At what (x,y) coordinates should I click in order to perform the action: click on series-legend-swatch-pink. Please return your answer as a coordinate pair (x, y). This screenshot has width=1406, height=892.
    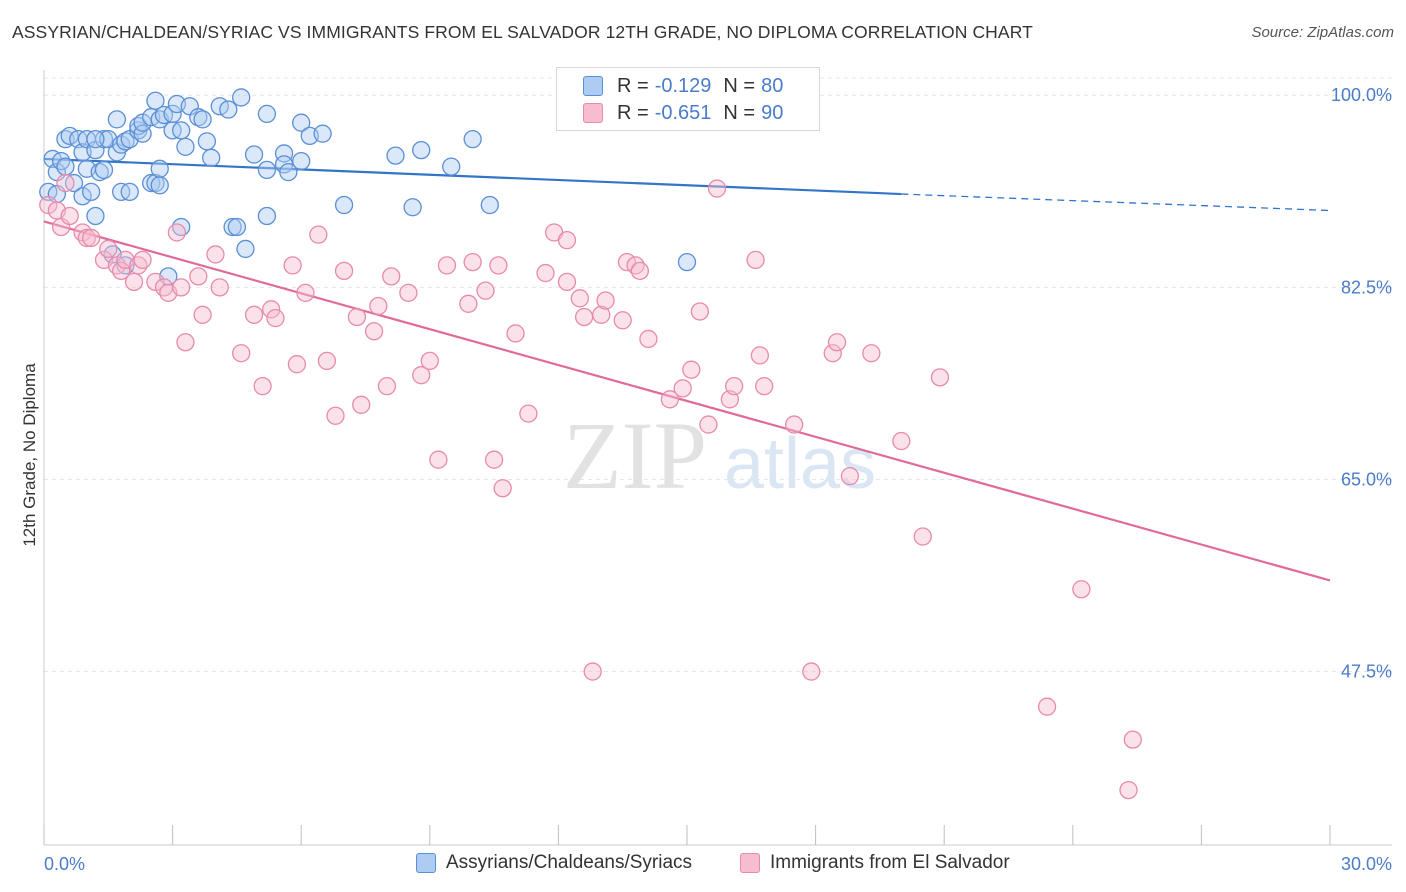
    Looking at the image, I should click on (750, 863).